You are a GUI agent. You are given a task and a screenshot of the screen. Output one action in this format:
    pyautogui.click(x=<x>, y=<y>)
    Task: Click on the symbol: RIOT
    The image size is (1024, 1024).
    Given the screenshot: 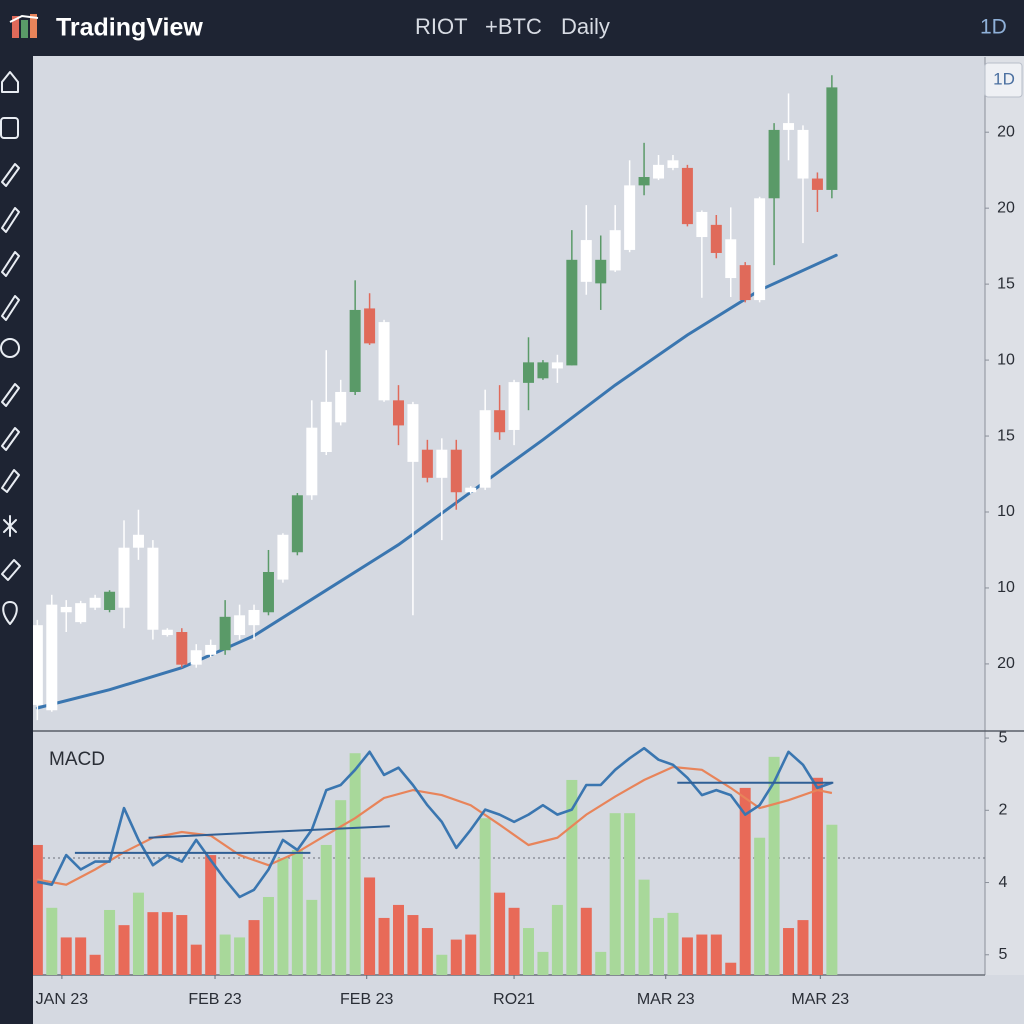 What is the action you would take?
    pyautogui.click(x=441, y=26)
    